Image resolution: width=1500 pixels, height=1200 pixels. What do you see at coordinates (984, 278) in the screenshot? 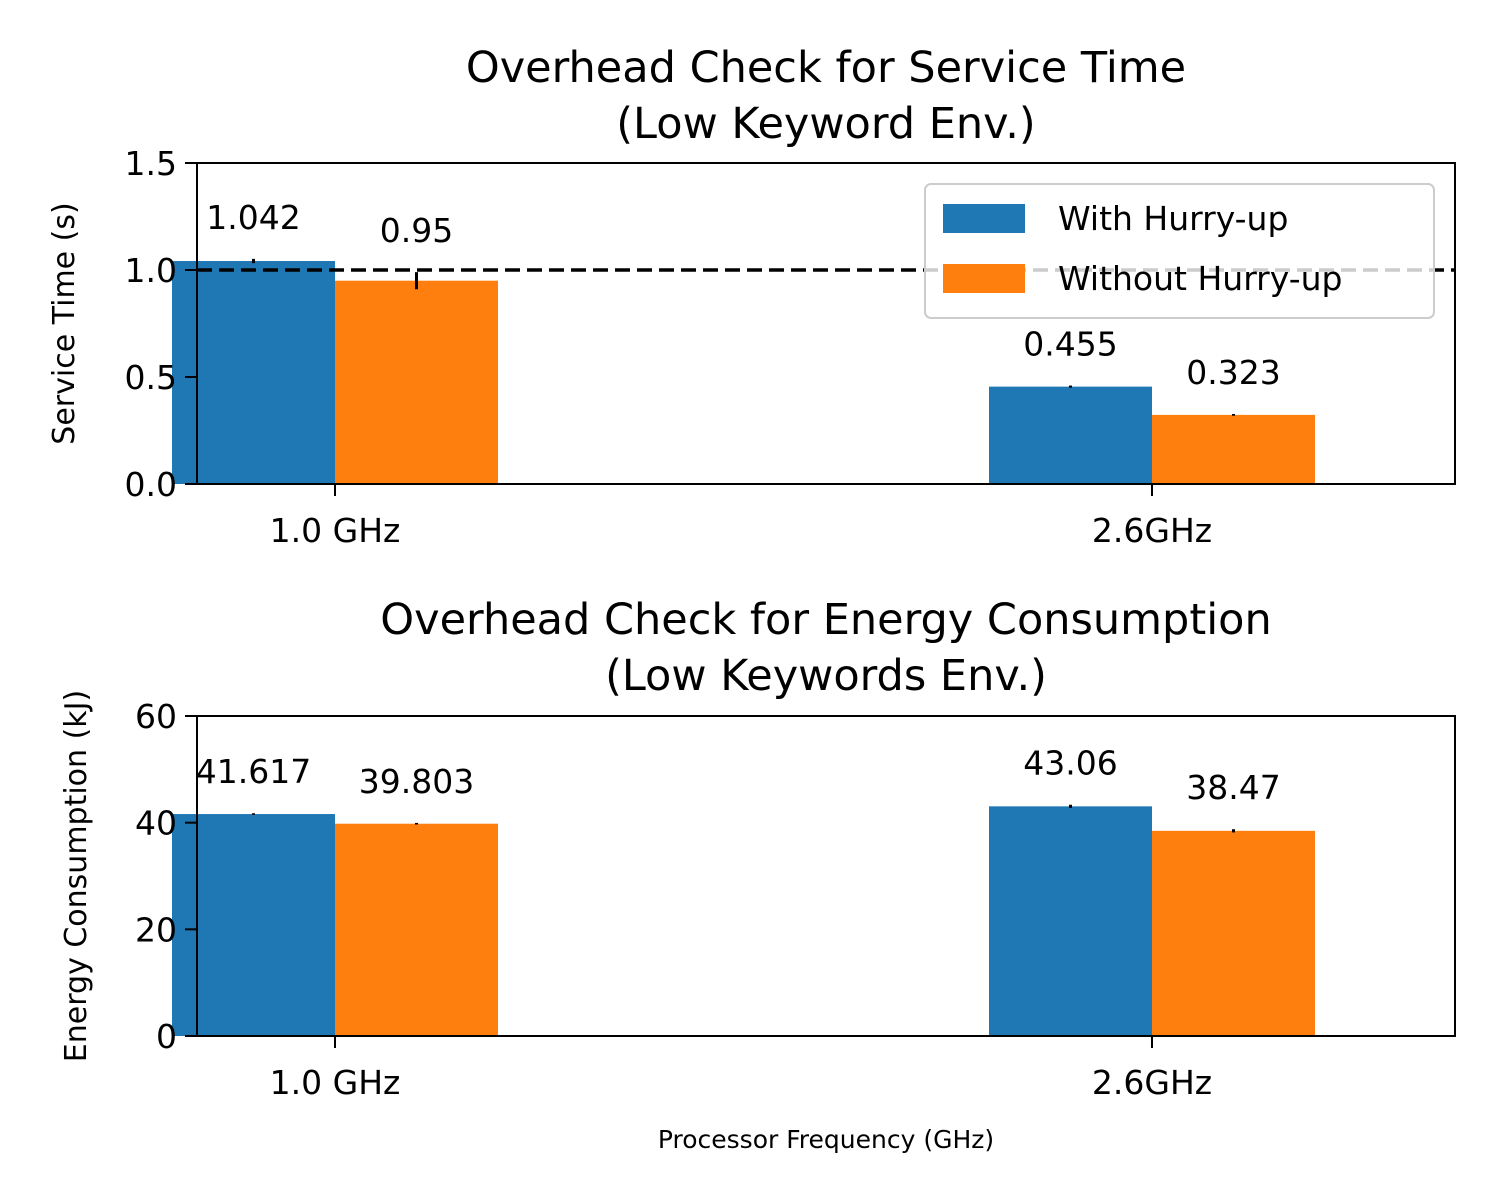
I see `legend-swatch-without` at bounding box center [984, 278].